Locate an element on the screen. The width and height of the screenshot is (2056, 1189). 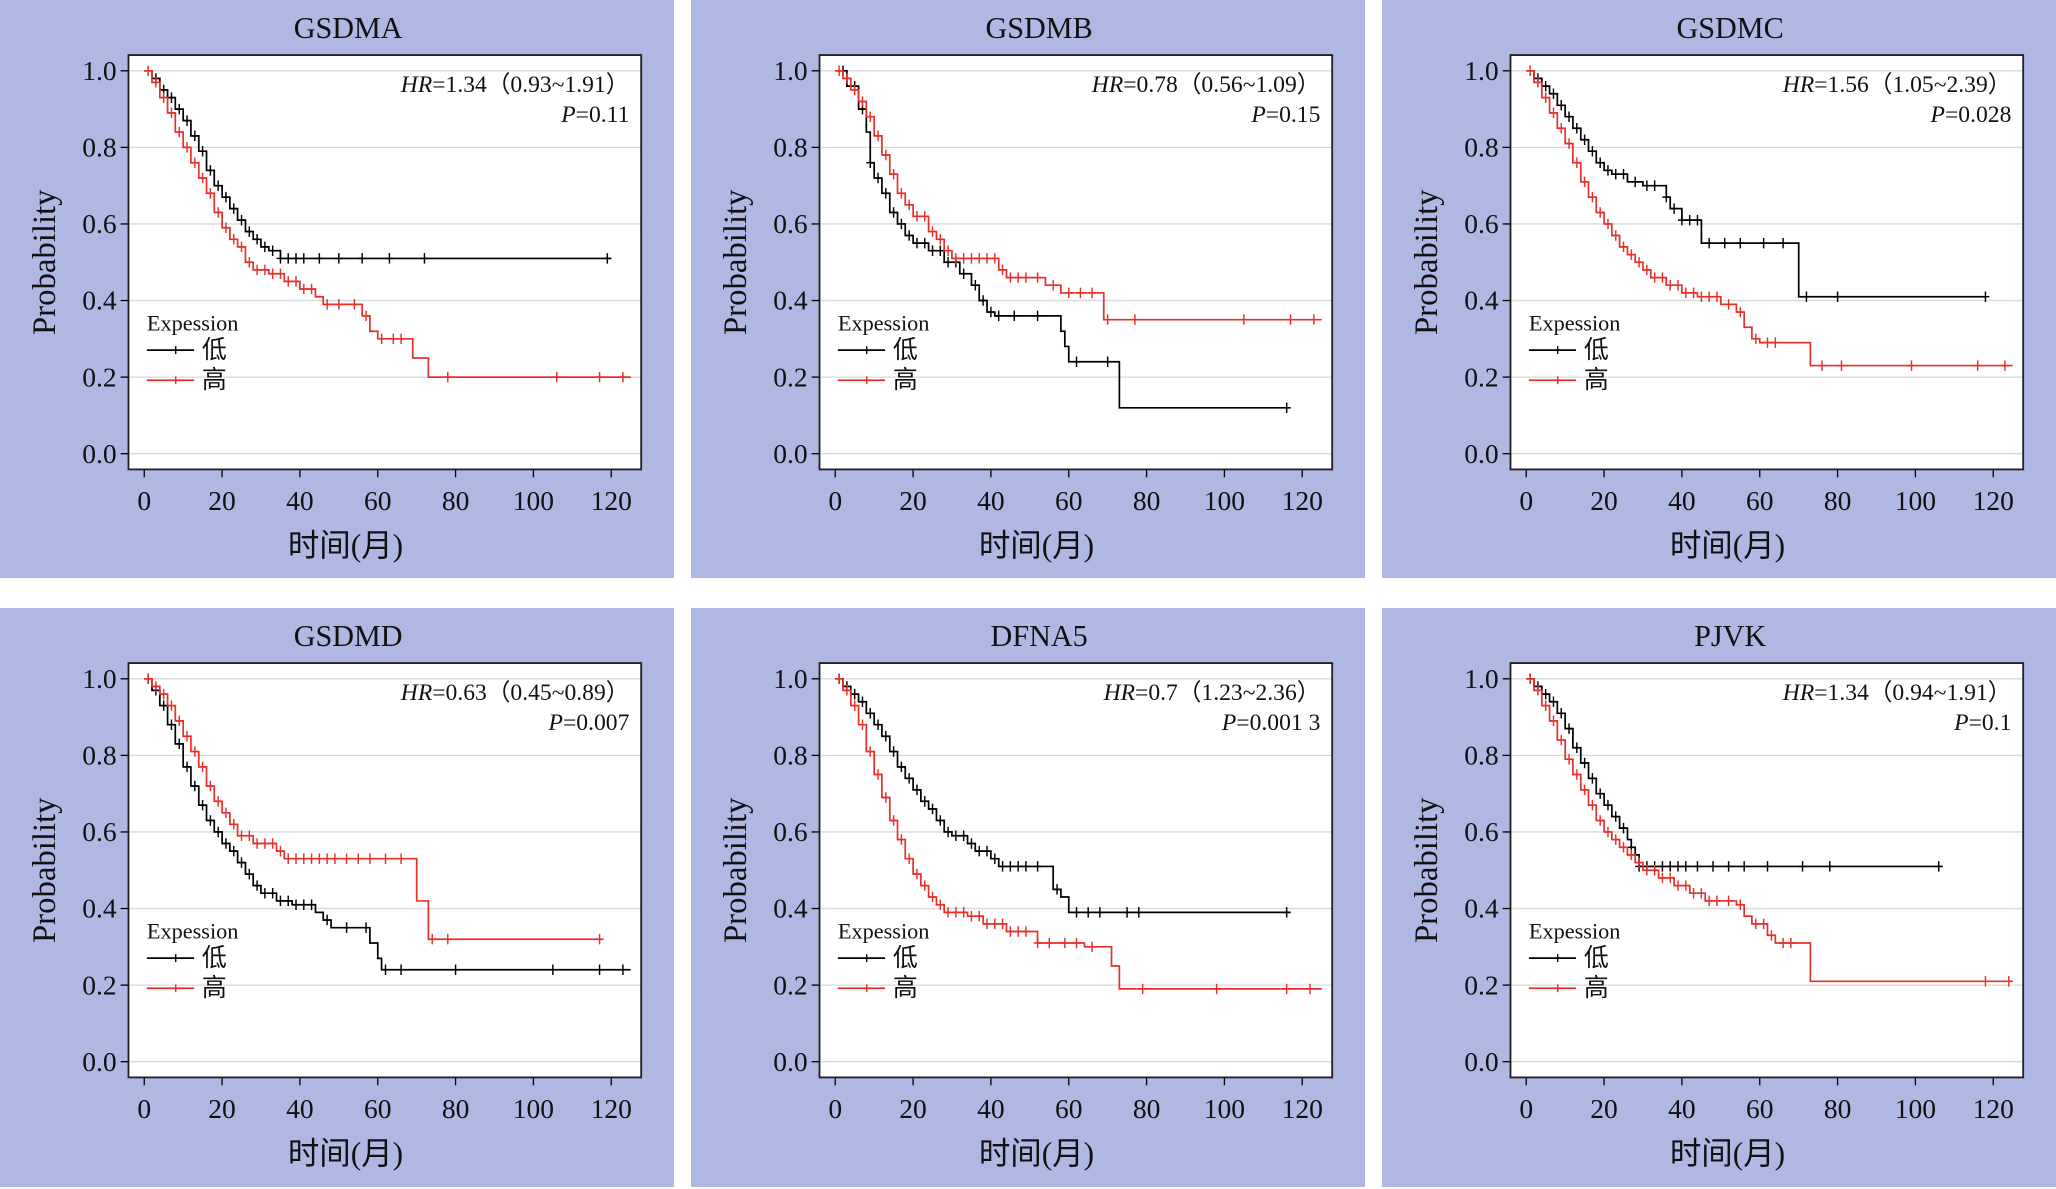
x-tick-label: 120 is located at coordinates (611, 500).